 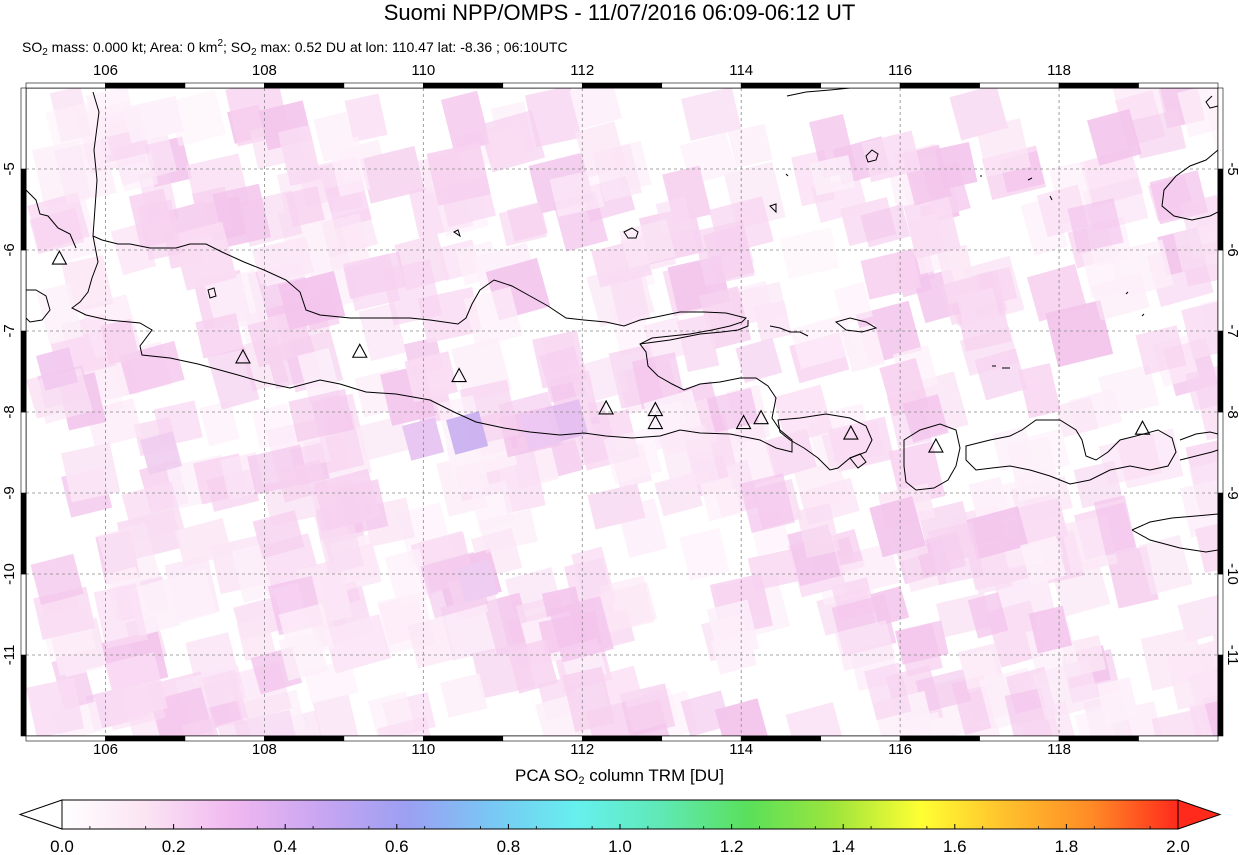 What do you see at coordinates (823, 327) in the screenshot?
I see `kangean-coastline` at bounding box center [823, 327].